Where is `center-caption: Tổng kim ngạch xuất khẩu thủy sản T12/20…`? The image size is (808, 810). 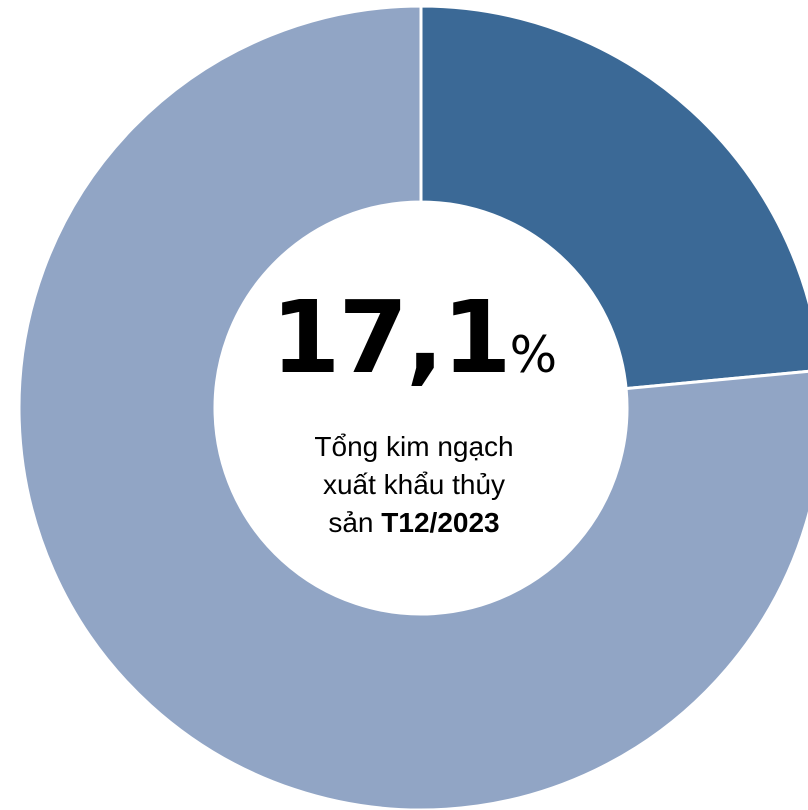
center-caption: Tổng kim ngạch xuất khẩu thủy sản T12/20… is located at coordinates (414, 485).